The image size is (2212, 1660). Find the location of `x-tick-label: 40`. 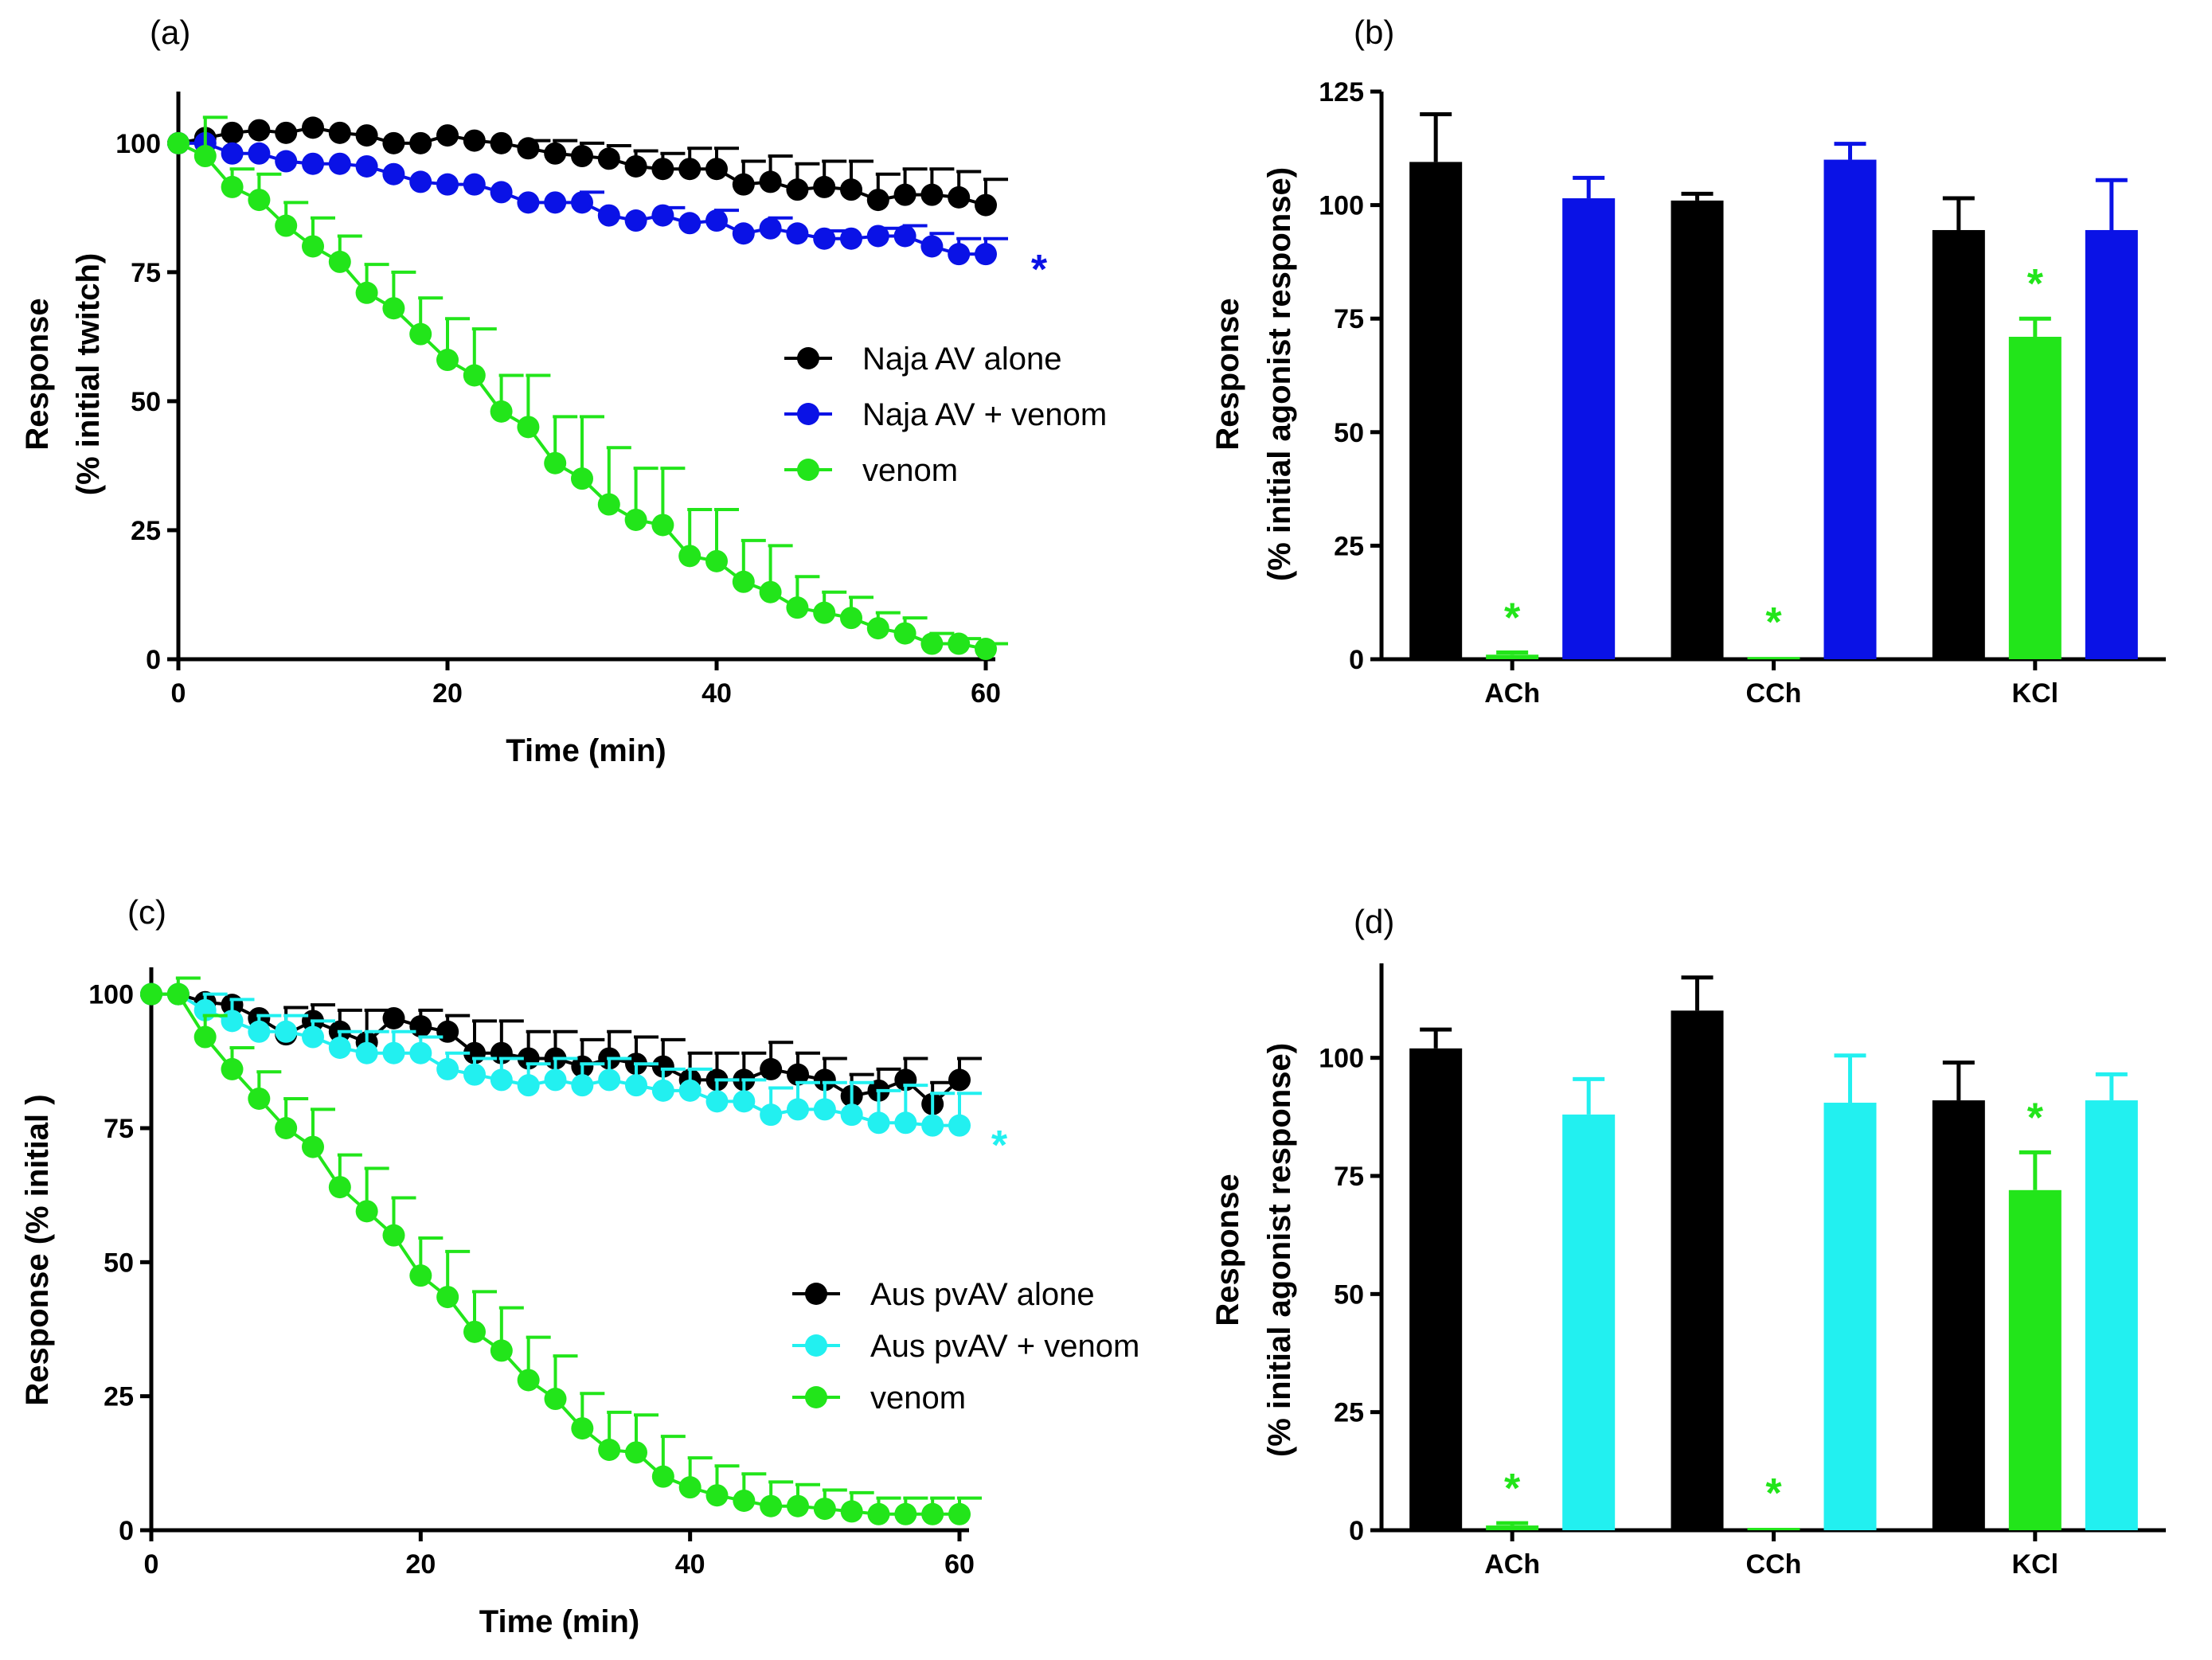

x-tick-label: 40 is located at coordinates (717, 694).